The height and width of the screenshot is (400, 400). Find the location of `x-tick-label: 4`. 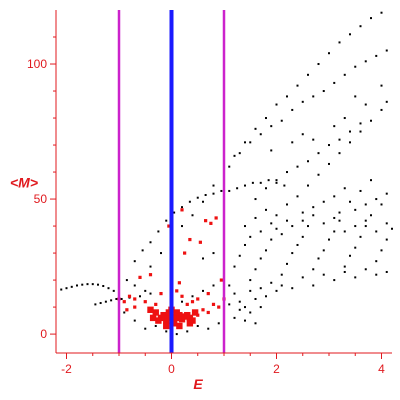

x-tick-label: 4 is located at coordinates (381, 369).